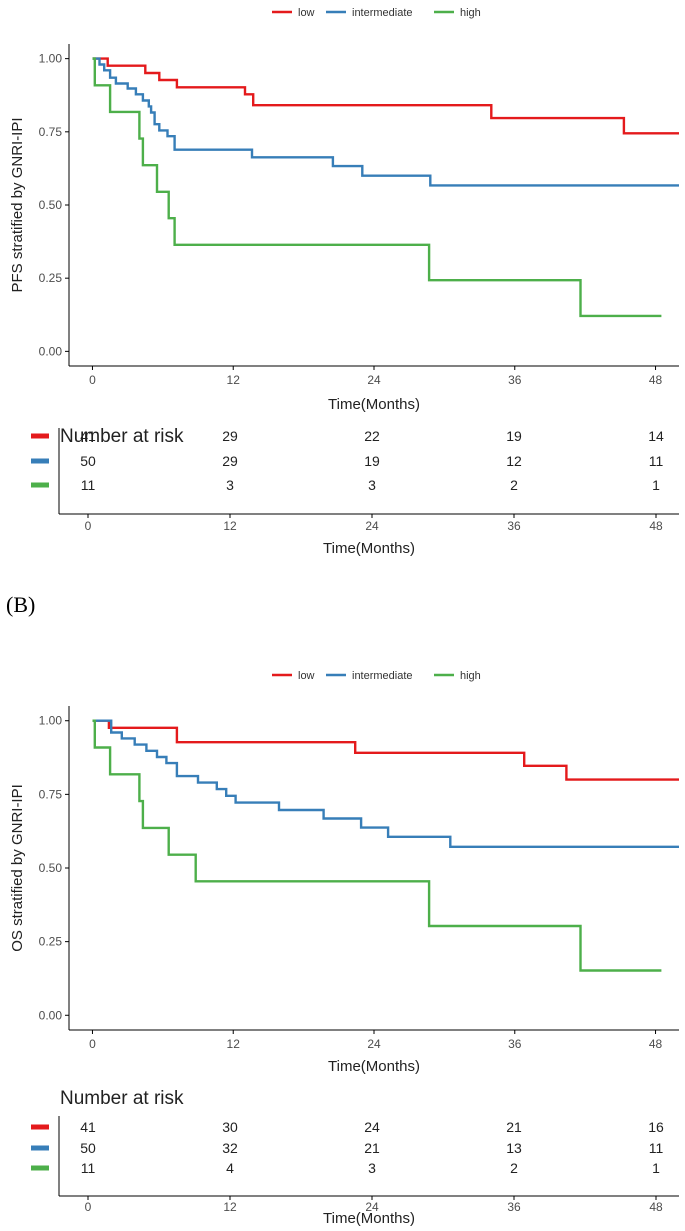 The width and height of the screenshot is (685, 1231). What do you see at coordinates (230, 1148) in the screenshot?
I see `risk-count-intermediate: 32` at bounding box center [230, 1148].